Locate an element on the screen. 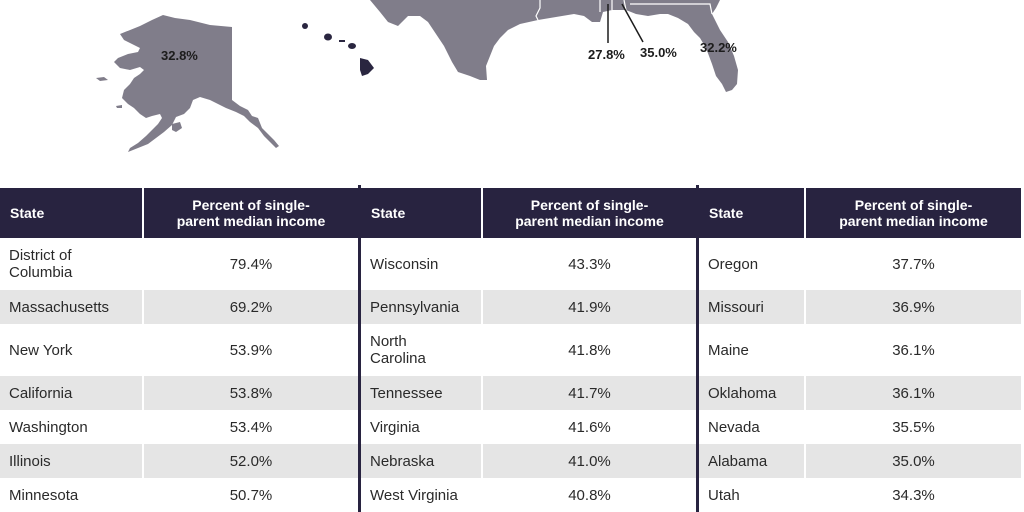  table-row: Virginia 41.6% is located at coordinates (528, 427).